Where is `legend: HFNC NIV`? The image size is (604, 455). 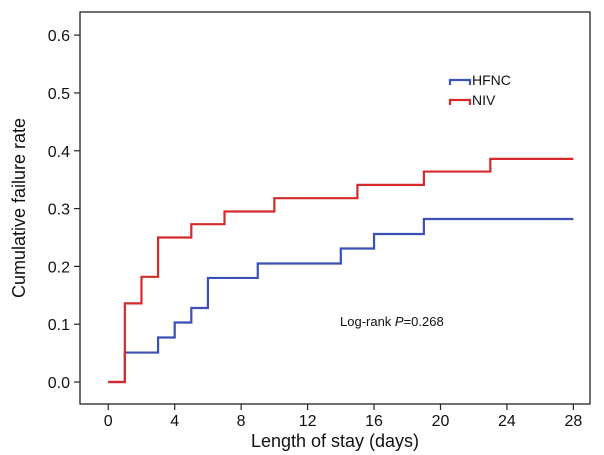 legend: HFNC NIV is located at coordinates (479, 90).